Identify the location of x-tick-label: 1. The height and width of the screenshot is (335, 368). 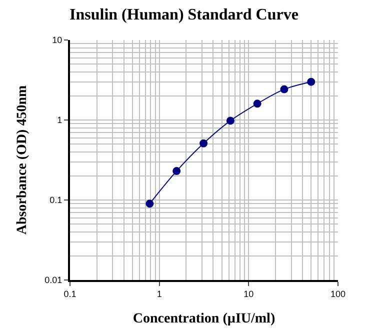
(159, 293).